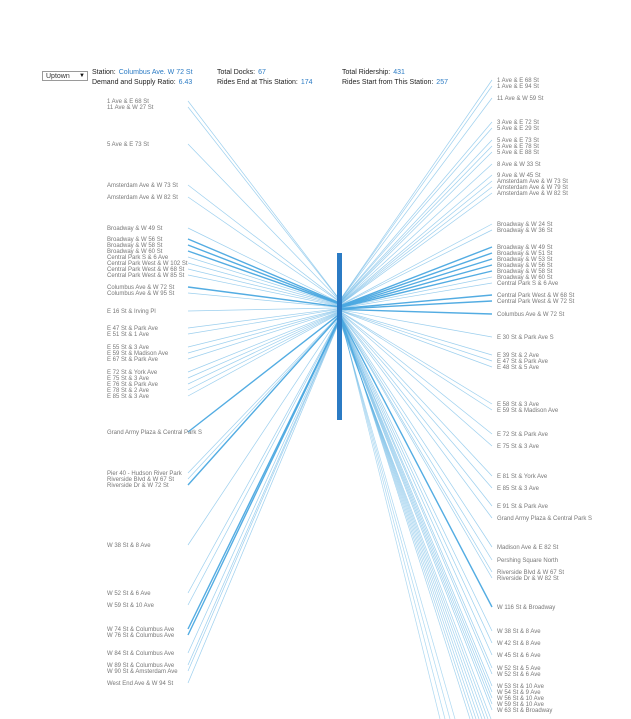 Image resolution: width=631 pixels, height=719 pixels. What do you see at coordinates (128, 397) in the screenshot?
I see `station-label-left: E 85 St & 3 Ave` at bounding box center [128, 397].